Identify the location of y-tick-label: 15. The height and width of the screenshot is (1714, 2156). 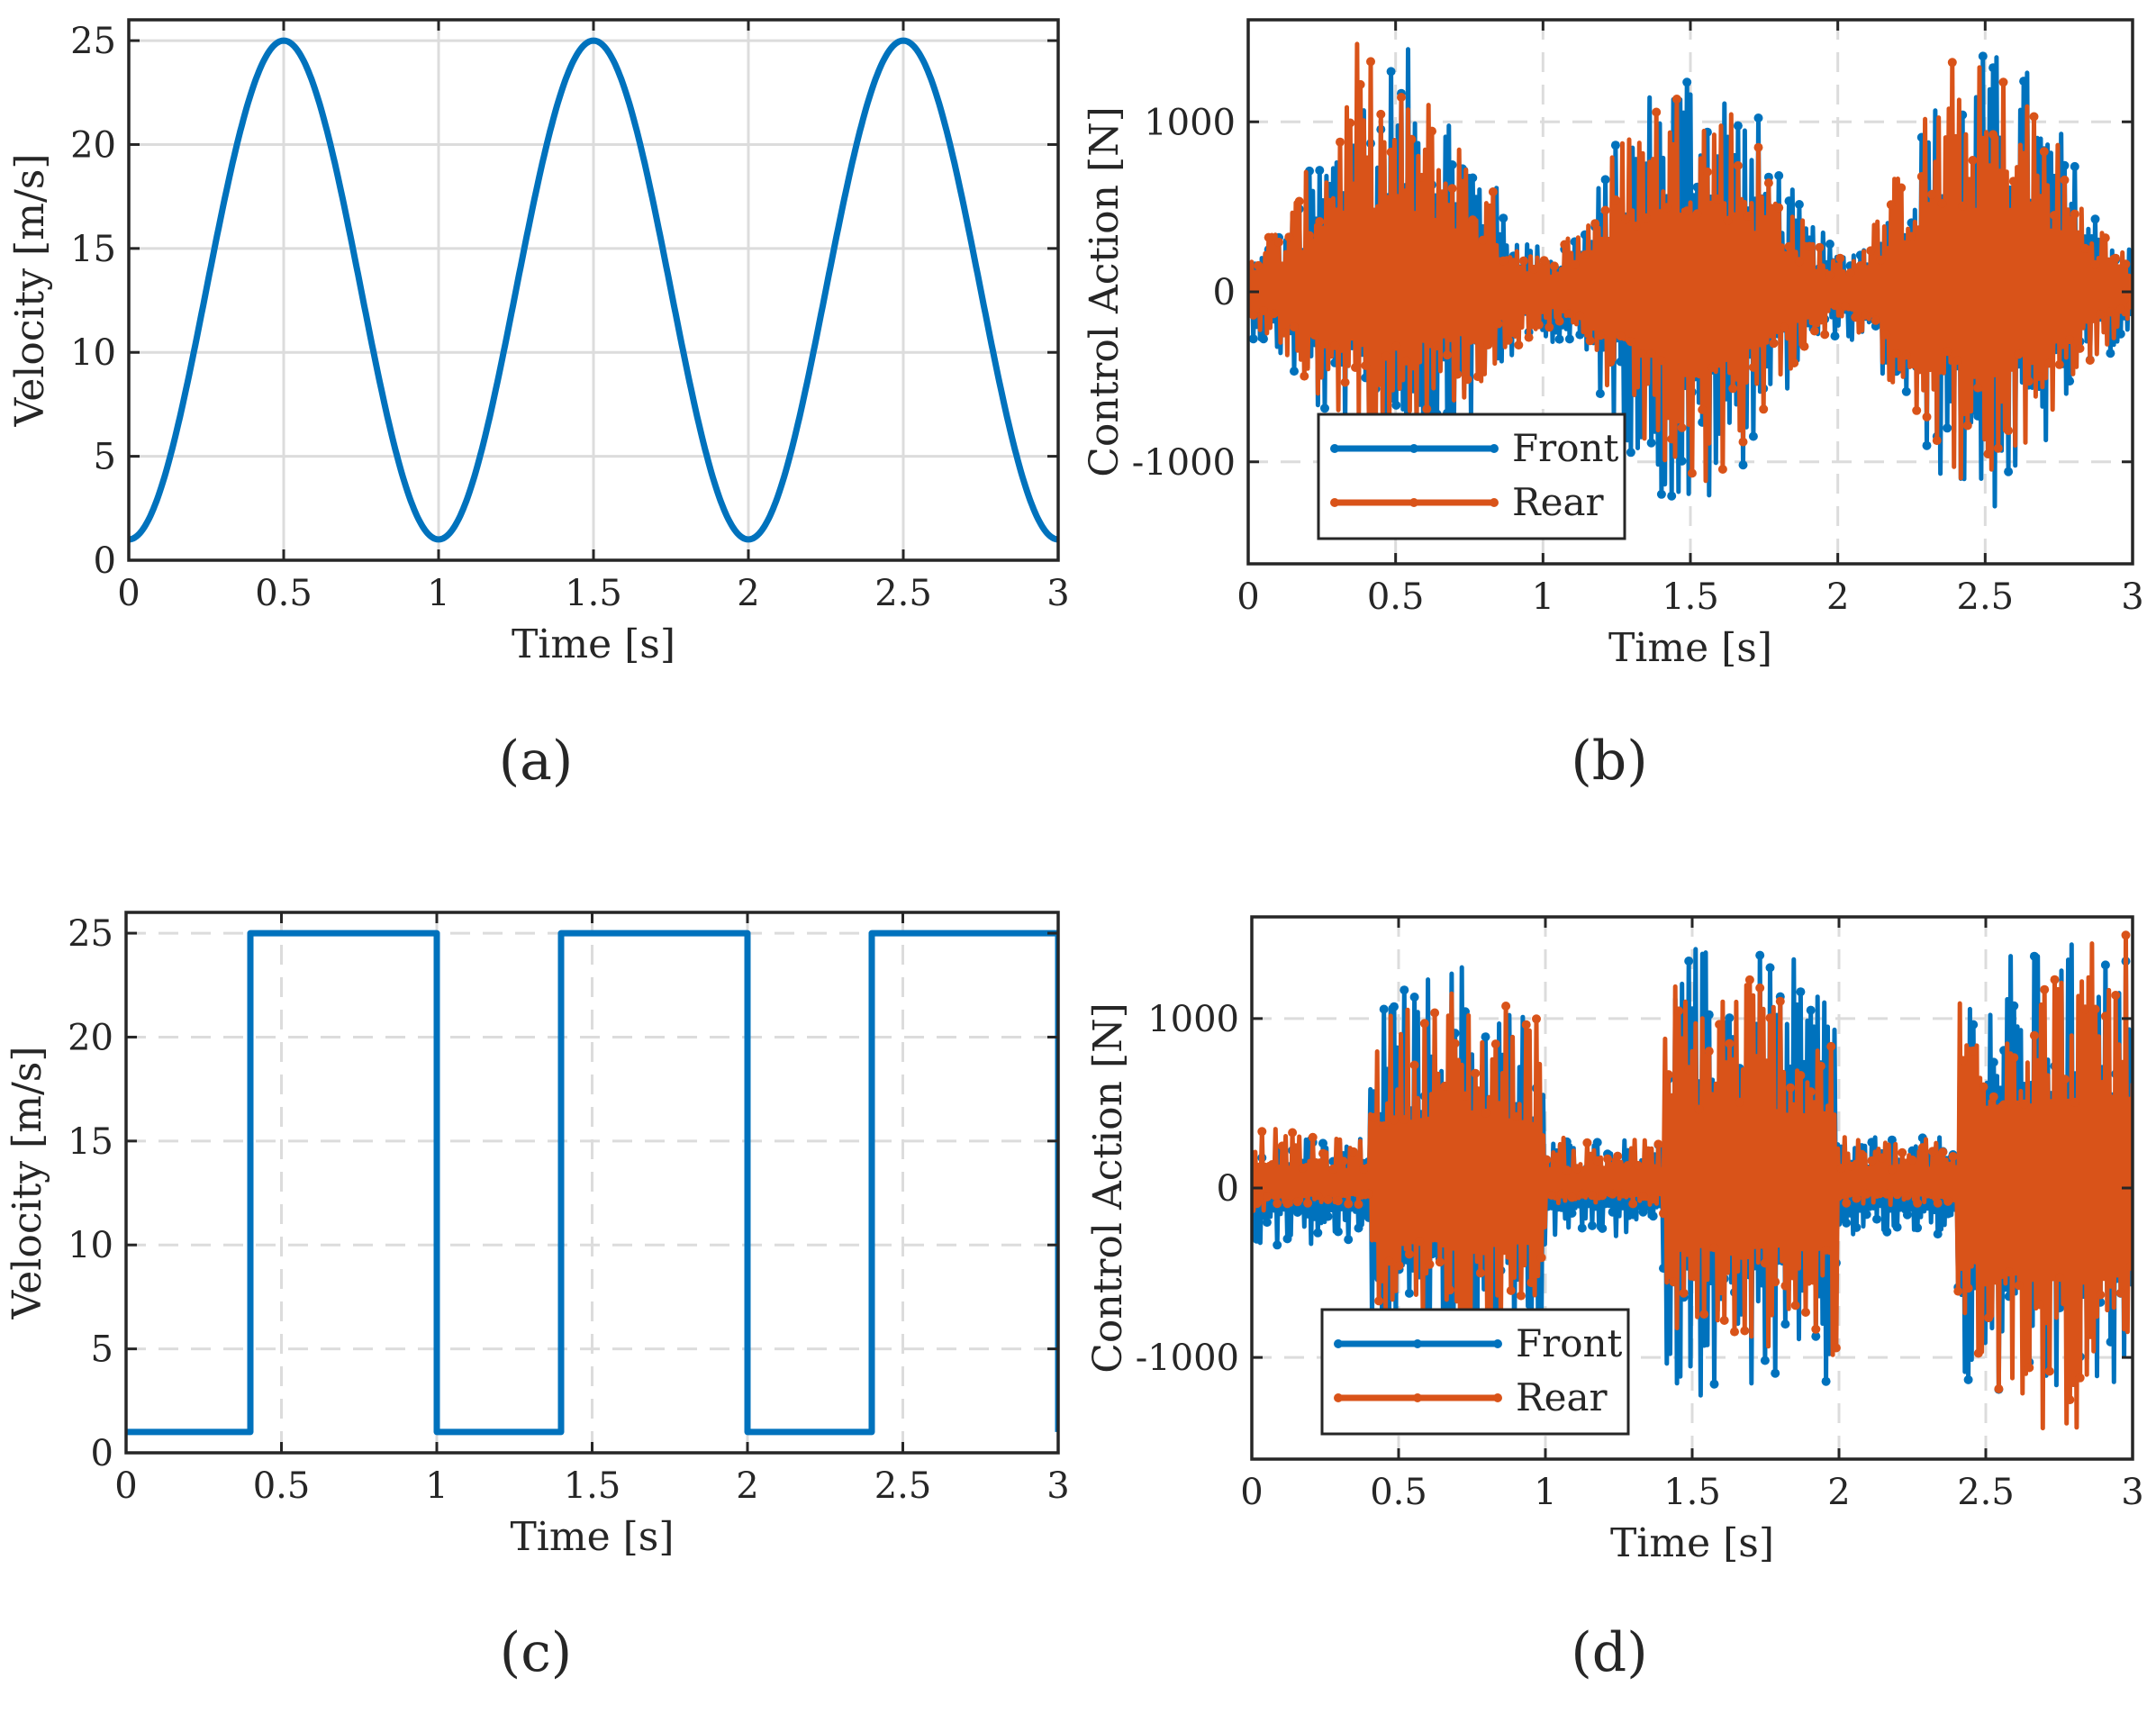
(93, 250).